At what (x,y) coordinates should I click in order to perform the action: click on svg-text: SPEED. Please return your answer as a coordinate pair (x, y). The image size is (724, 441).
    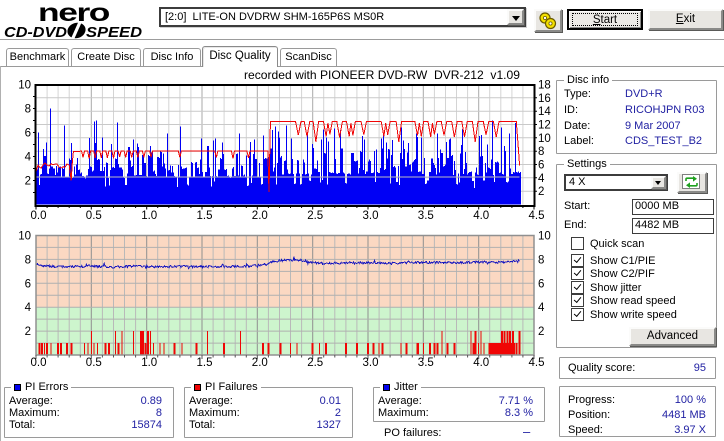
    Looking at the image, I should click on (114, 32).